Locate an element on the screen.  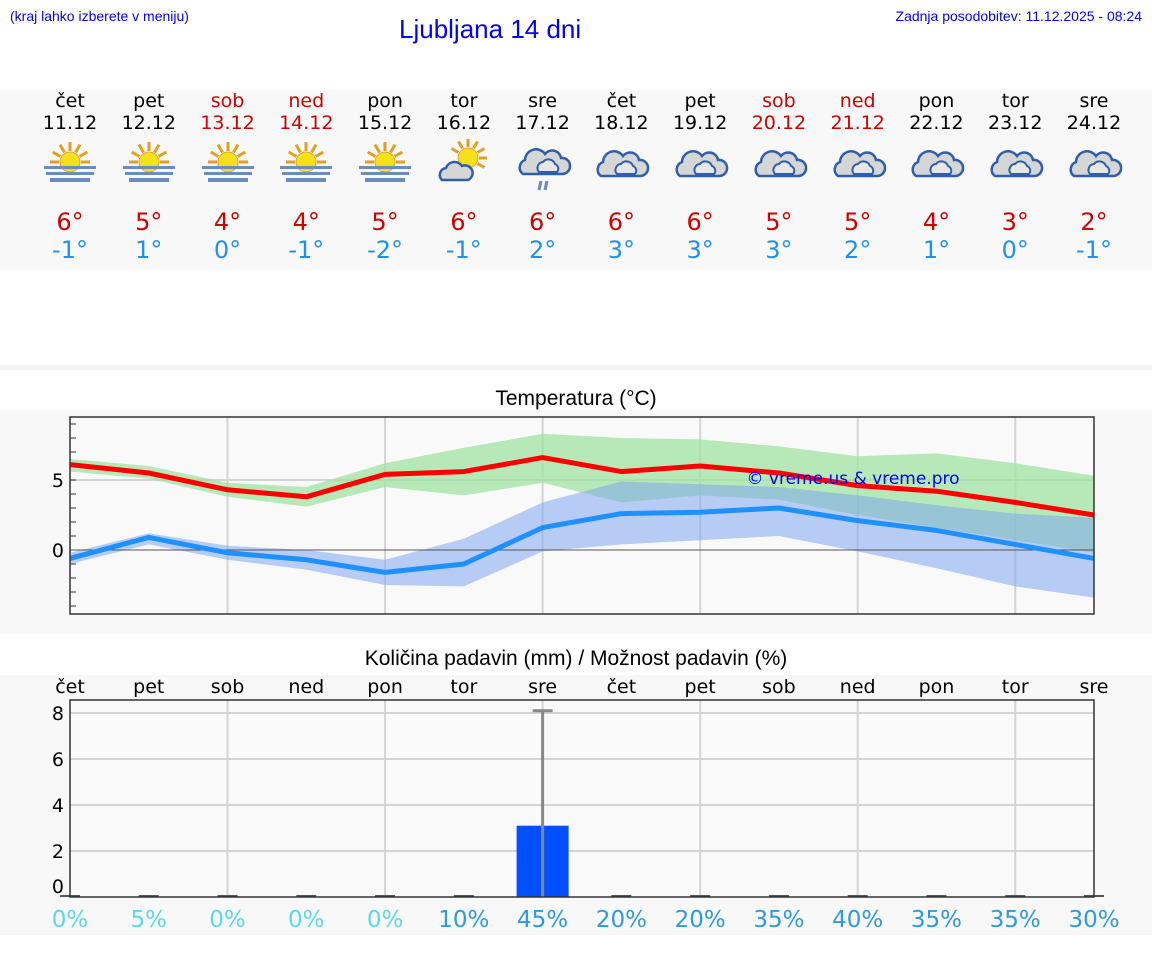
forecast-day: sob 20.12 5° 3° is located at coordinates (779, 177).